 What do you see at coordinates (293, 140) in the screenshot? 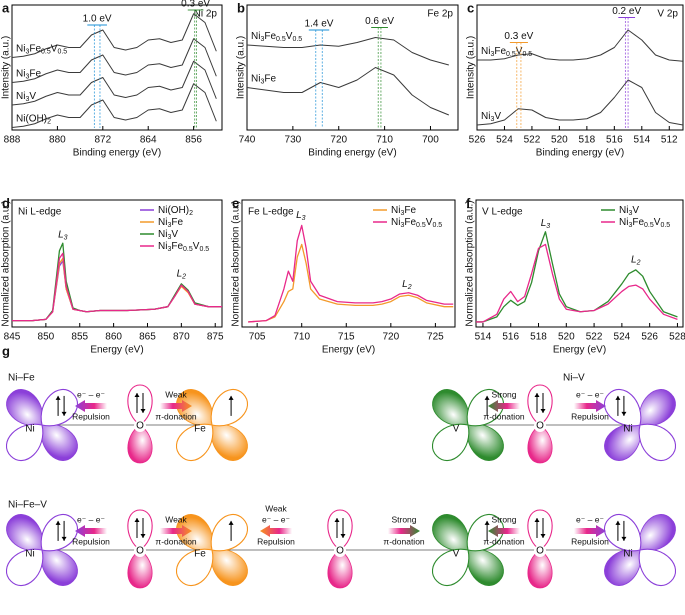
I see `x-tick-label: 730` at bounding box center [293, 140].